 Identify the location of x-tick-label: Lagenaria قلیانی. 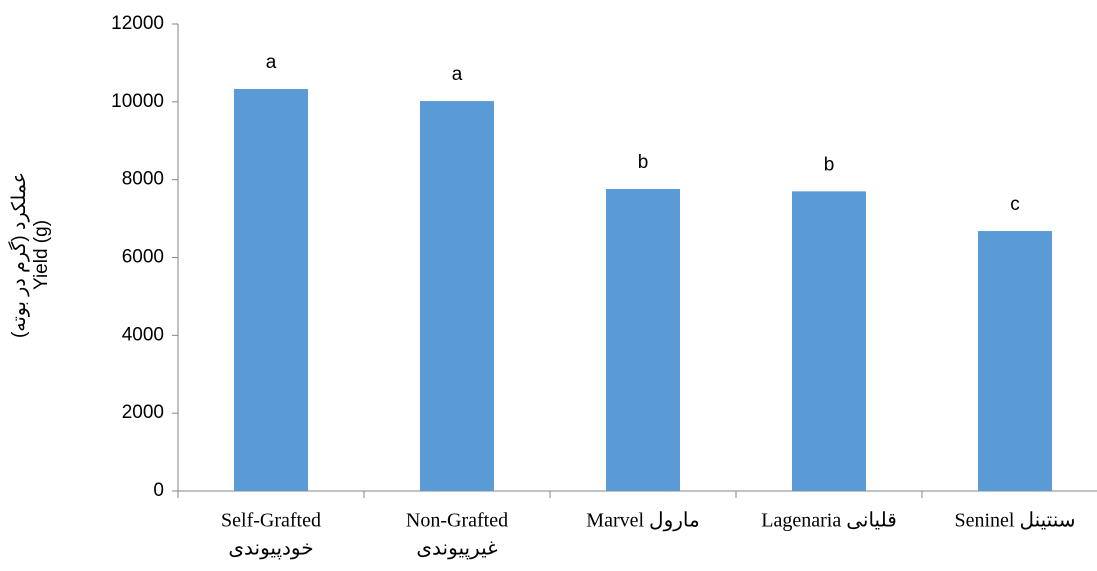
(829, 521).